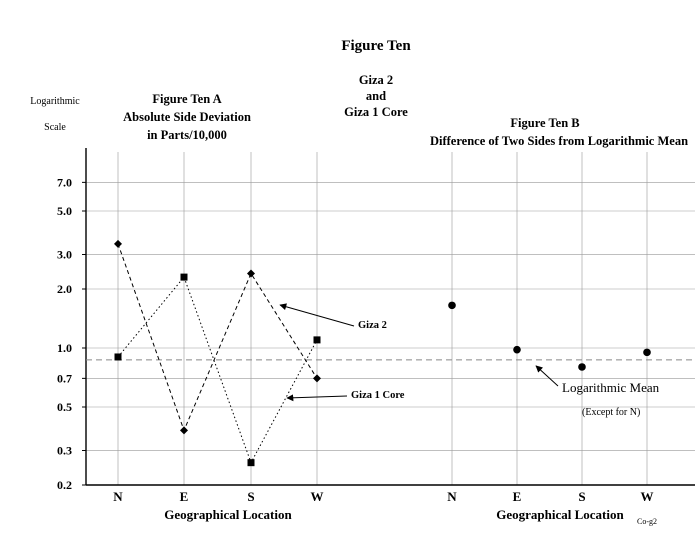  What do you see at coordinates (64, 450) in the screenshot?
I see `y-tick-label: 0.3` at bounding box center [64, 450].